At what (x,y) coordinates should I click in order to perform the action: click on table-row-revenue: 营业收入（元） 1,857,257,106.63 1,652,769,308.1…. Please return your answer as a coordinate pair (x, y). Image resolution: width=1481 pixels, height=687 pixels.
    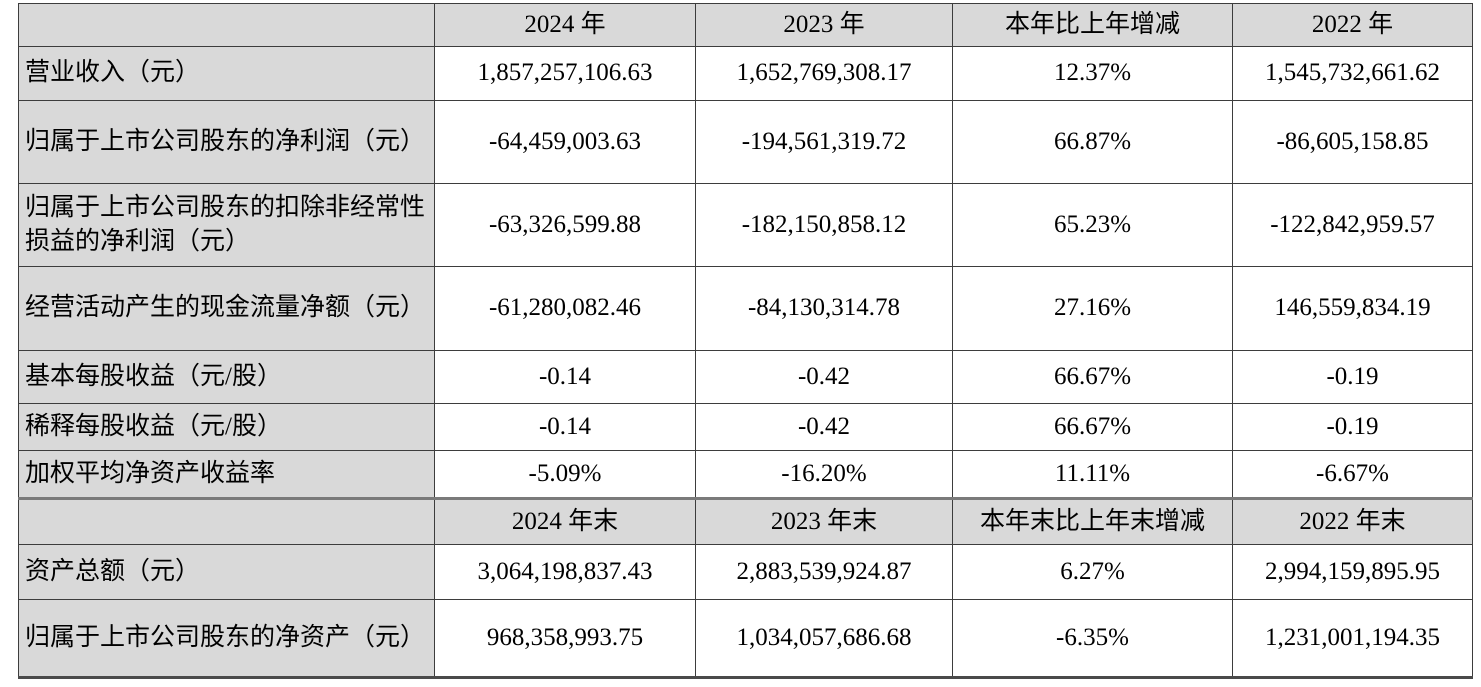
    Looking at the image, I should click on (745, 73).